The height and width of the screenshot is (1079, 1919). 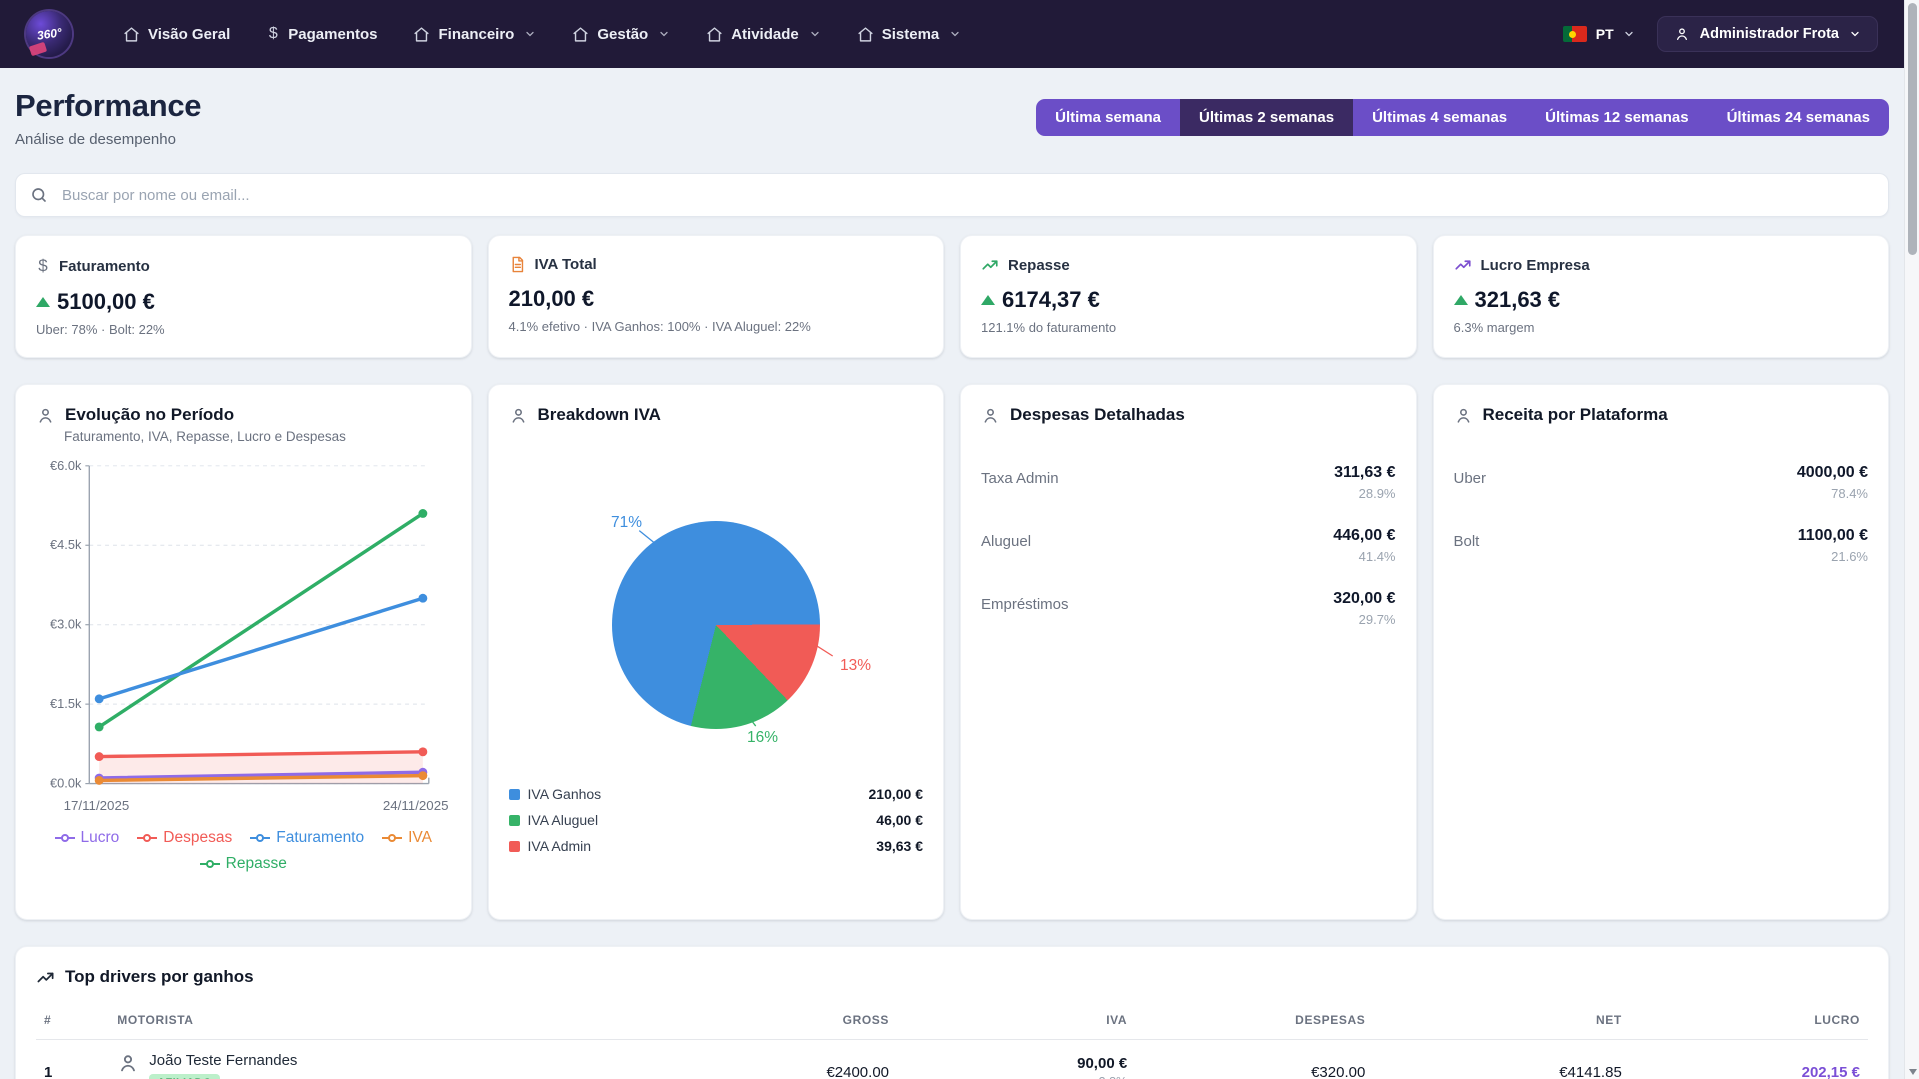 I want to click on tab-ultimas-2-semanas: Últimas 2 semanas, so click(x=1267, y=117).